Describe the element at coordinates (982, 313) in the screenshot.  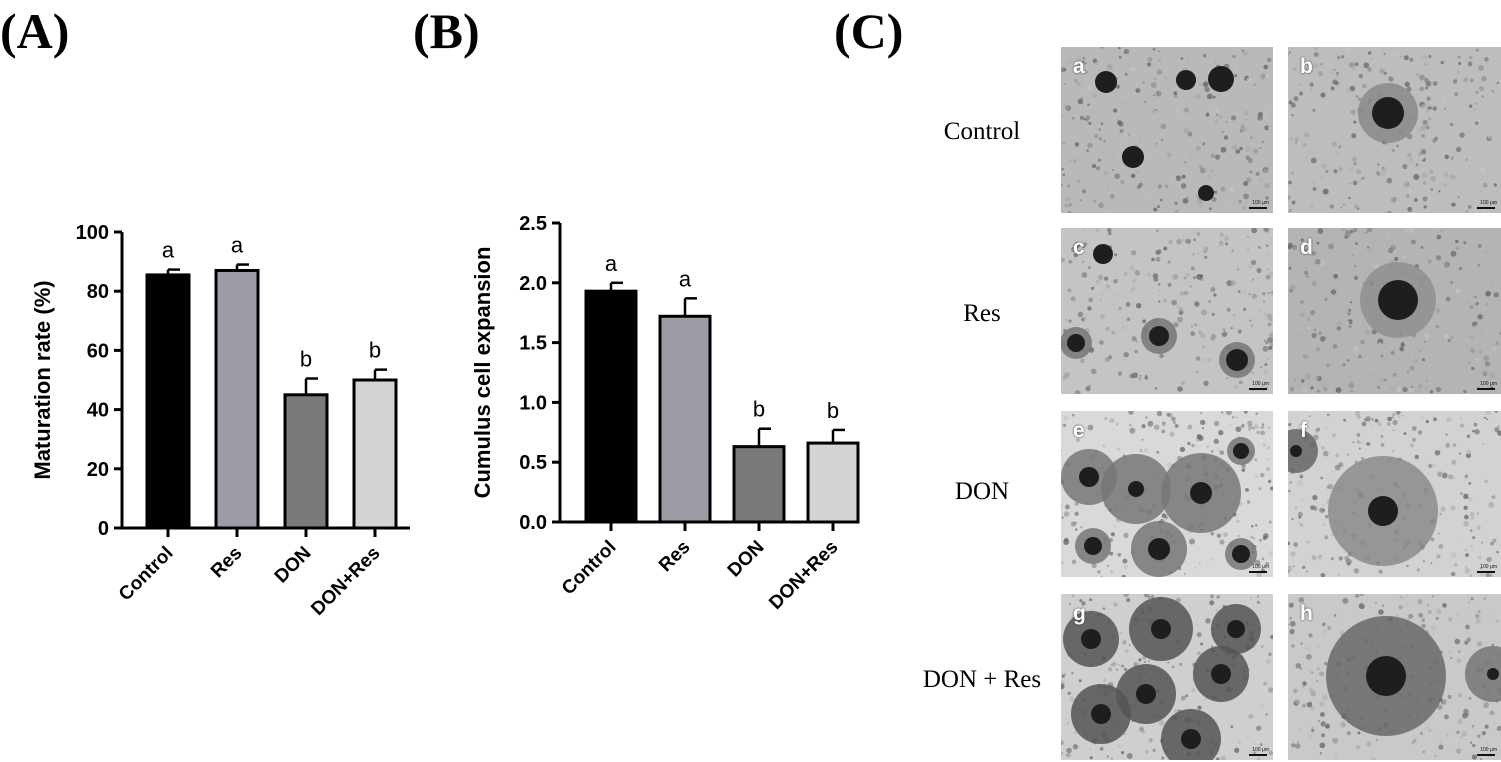
I see `micrograph-row-label: Res` at that location.